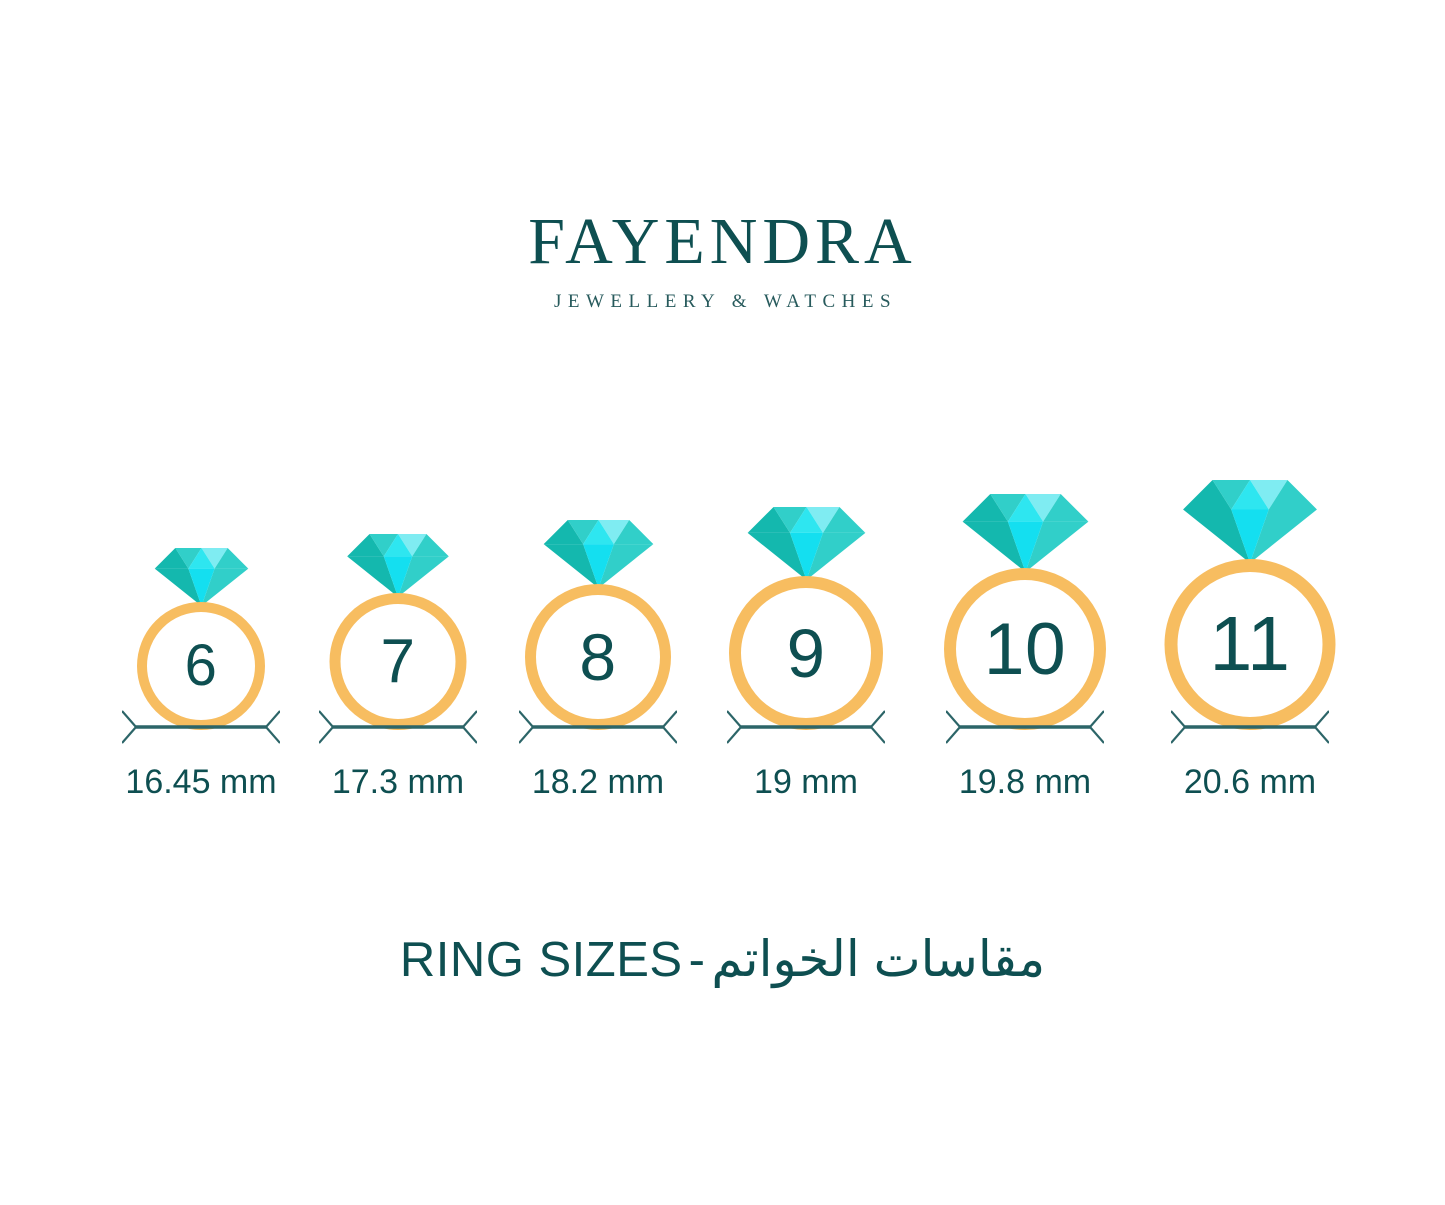 Image resolution: width=1445 pixels, height=1205 pixels. I want to click on ring-size-number: 10, so click(1025, 649).